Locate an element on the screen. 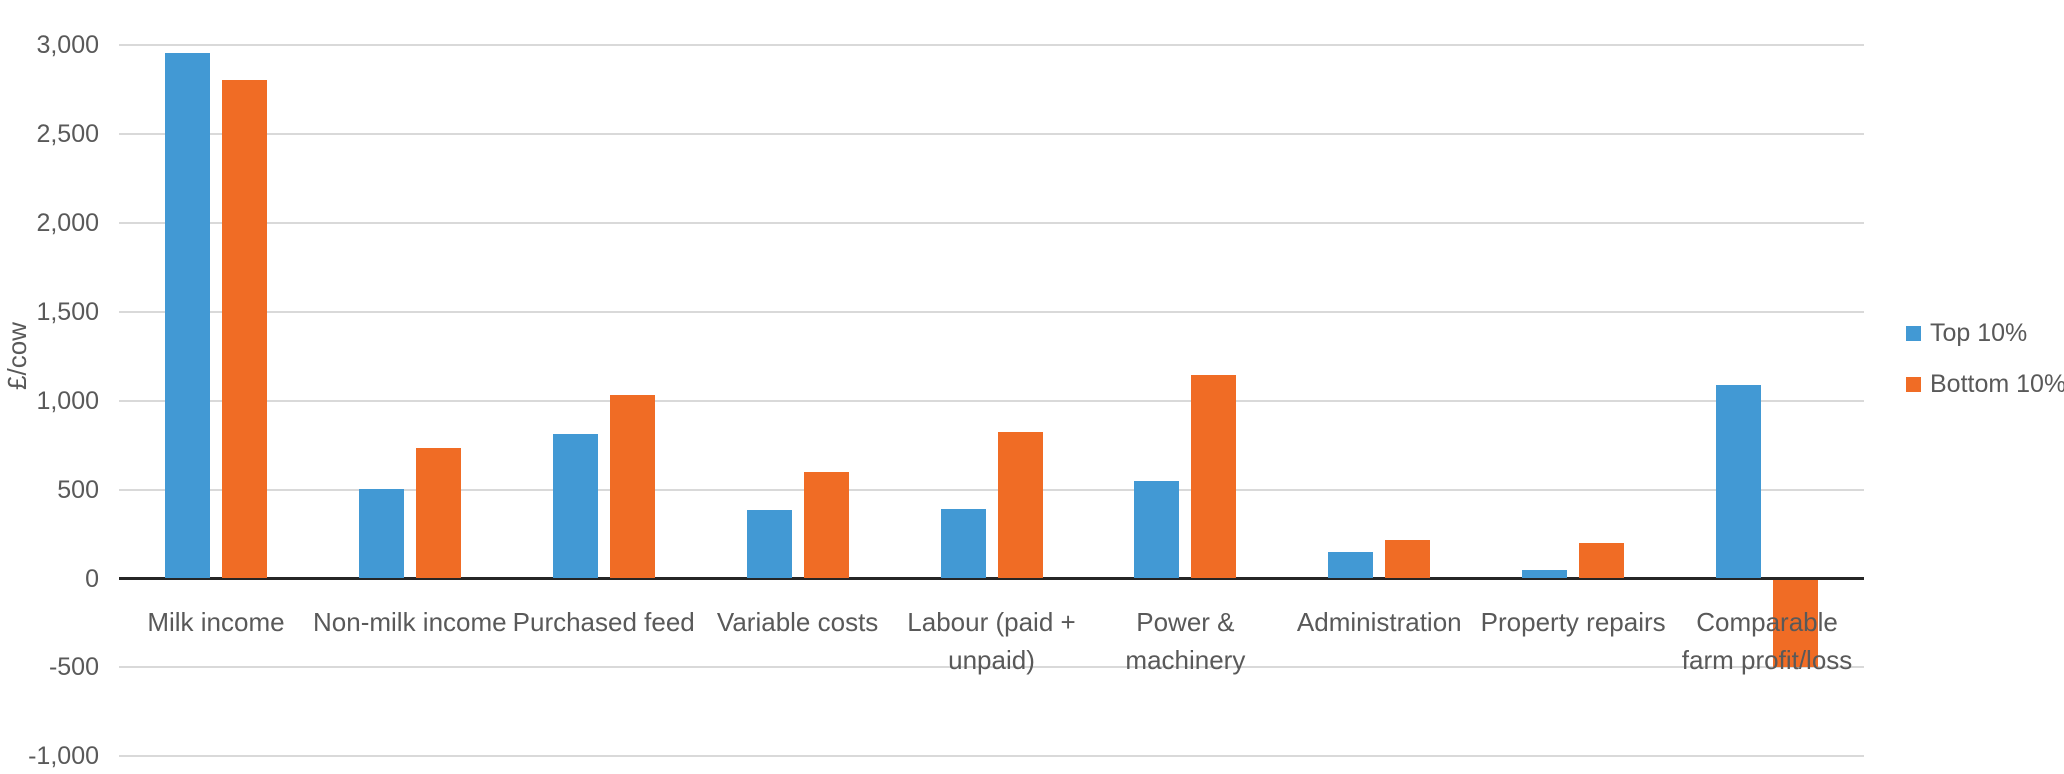  bar-bottom-10-power-machinery is located at coordinates (1214, 477).